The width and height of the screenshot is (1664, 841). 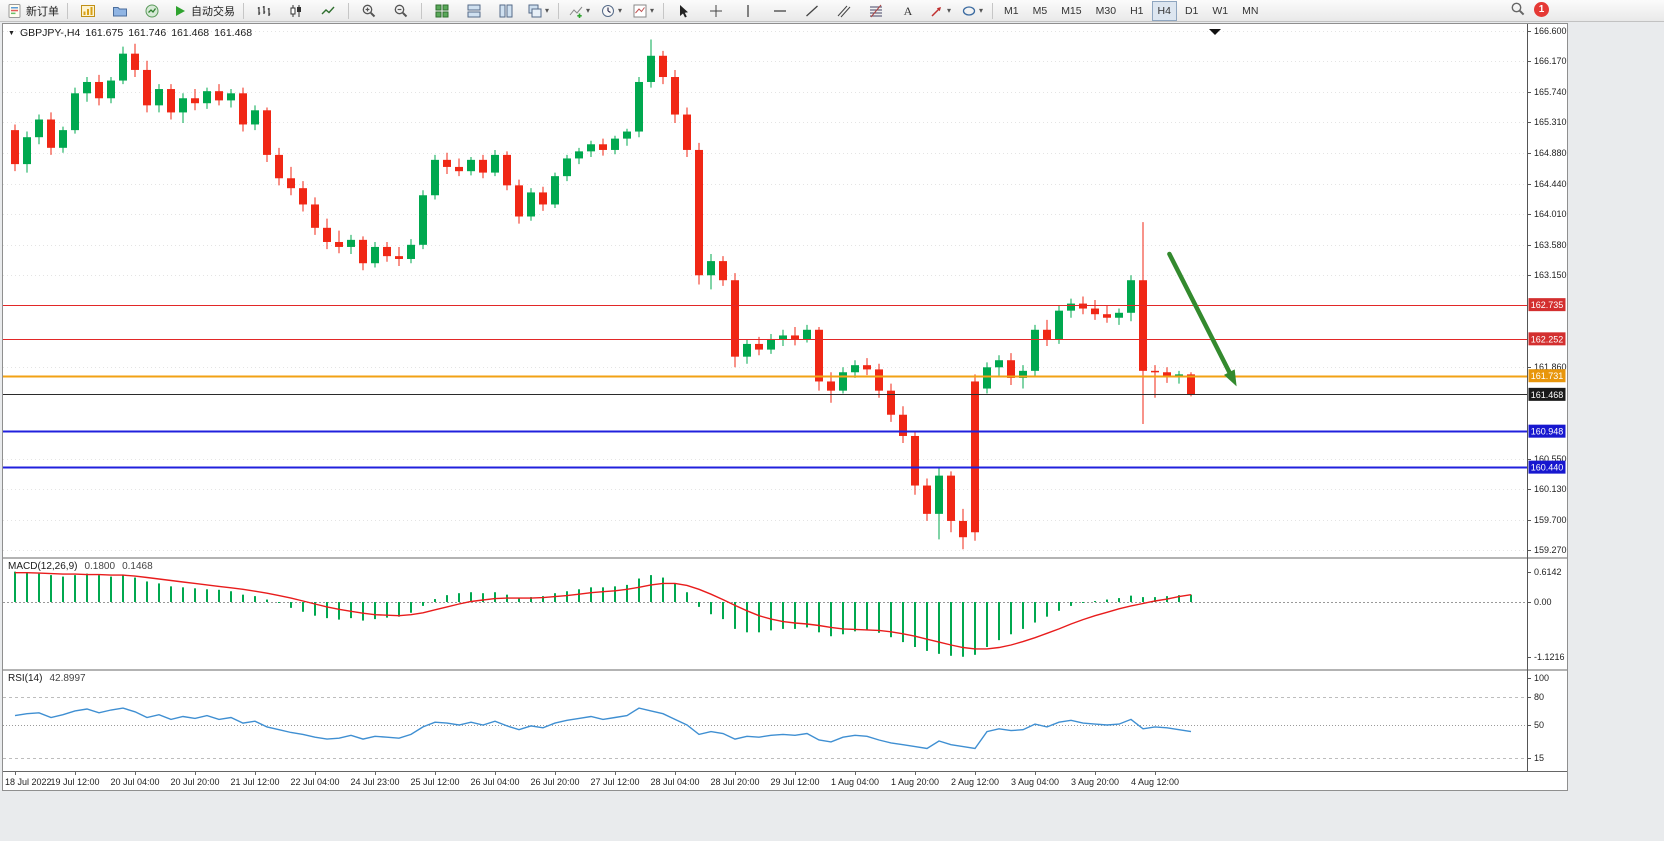 What do you see at coordinates (1164, 10) in the screenshot?
I see `tf-h4: H4` at bounding box center [1164, 10].